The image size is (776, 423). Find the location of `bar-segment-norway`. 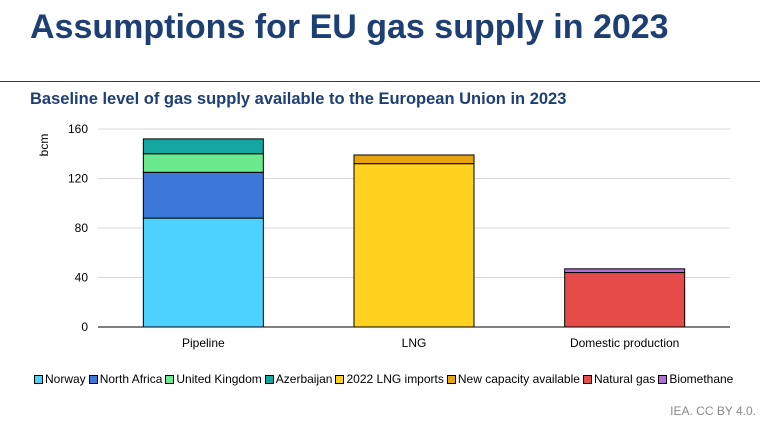

bar-segment-norway is located at coordinates (203, 272).